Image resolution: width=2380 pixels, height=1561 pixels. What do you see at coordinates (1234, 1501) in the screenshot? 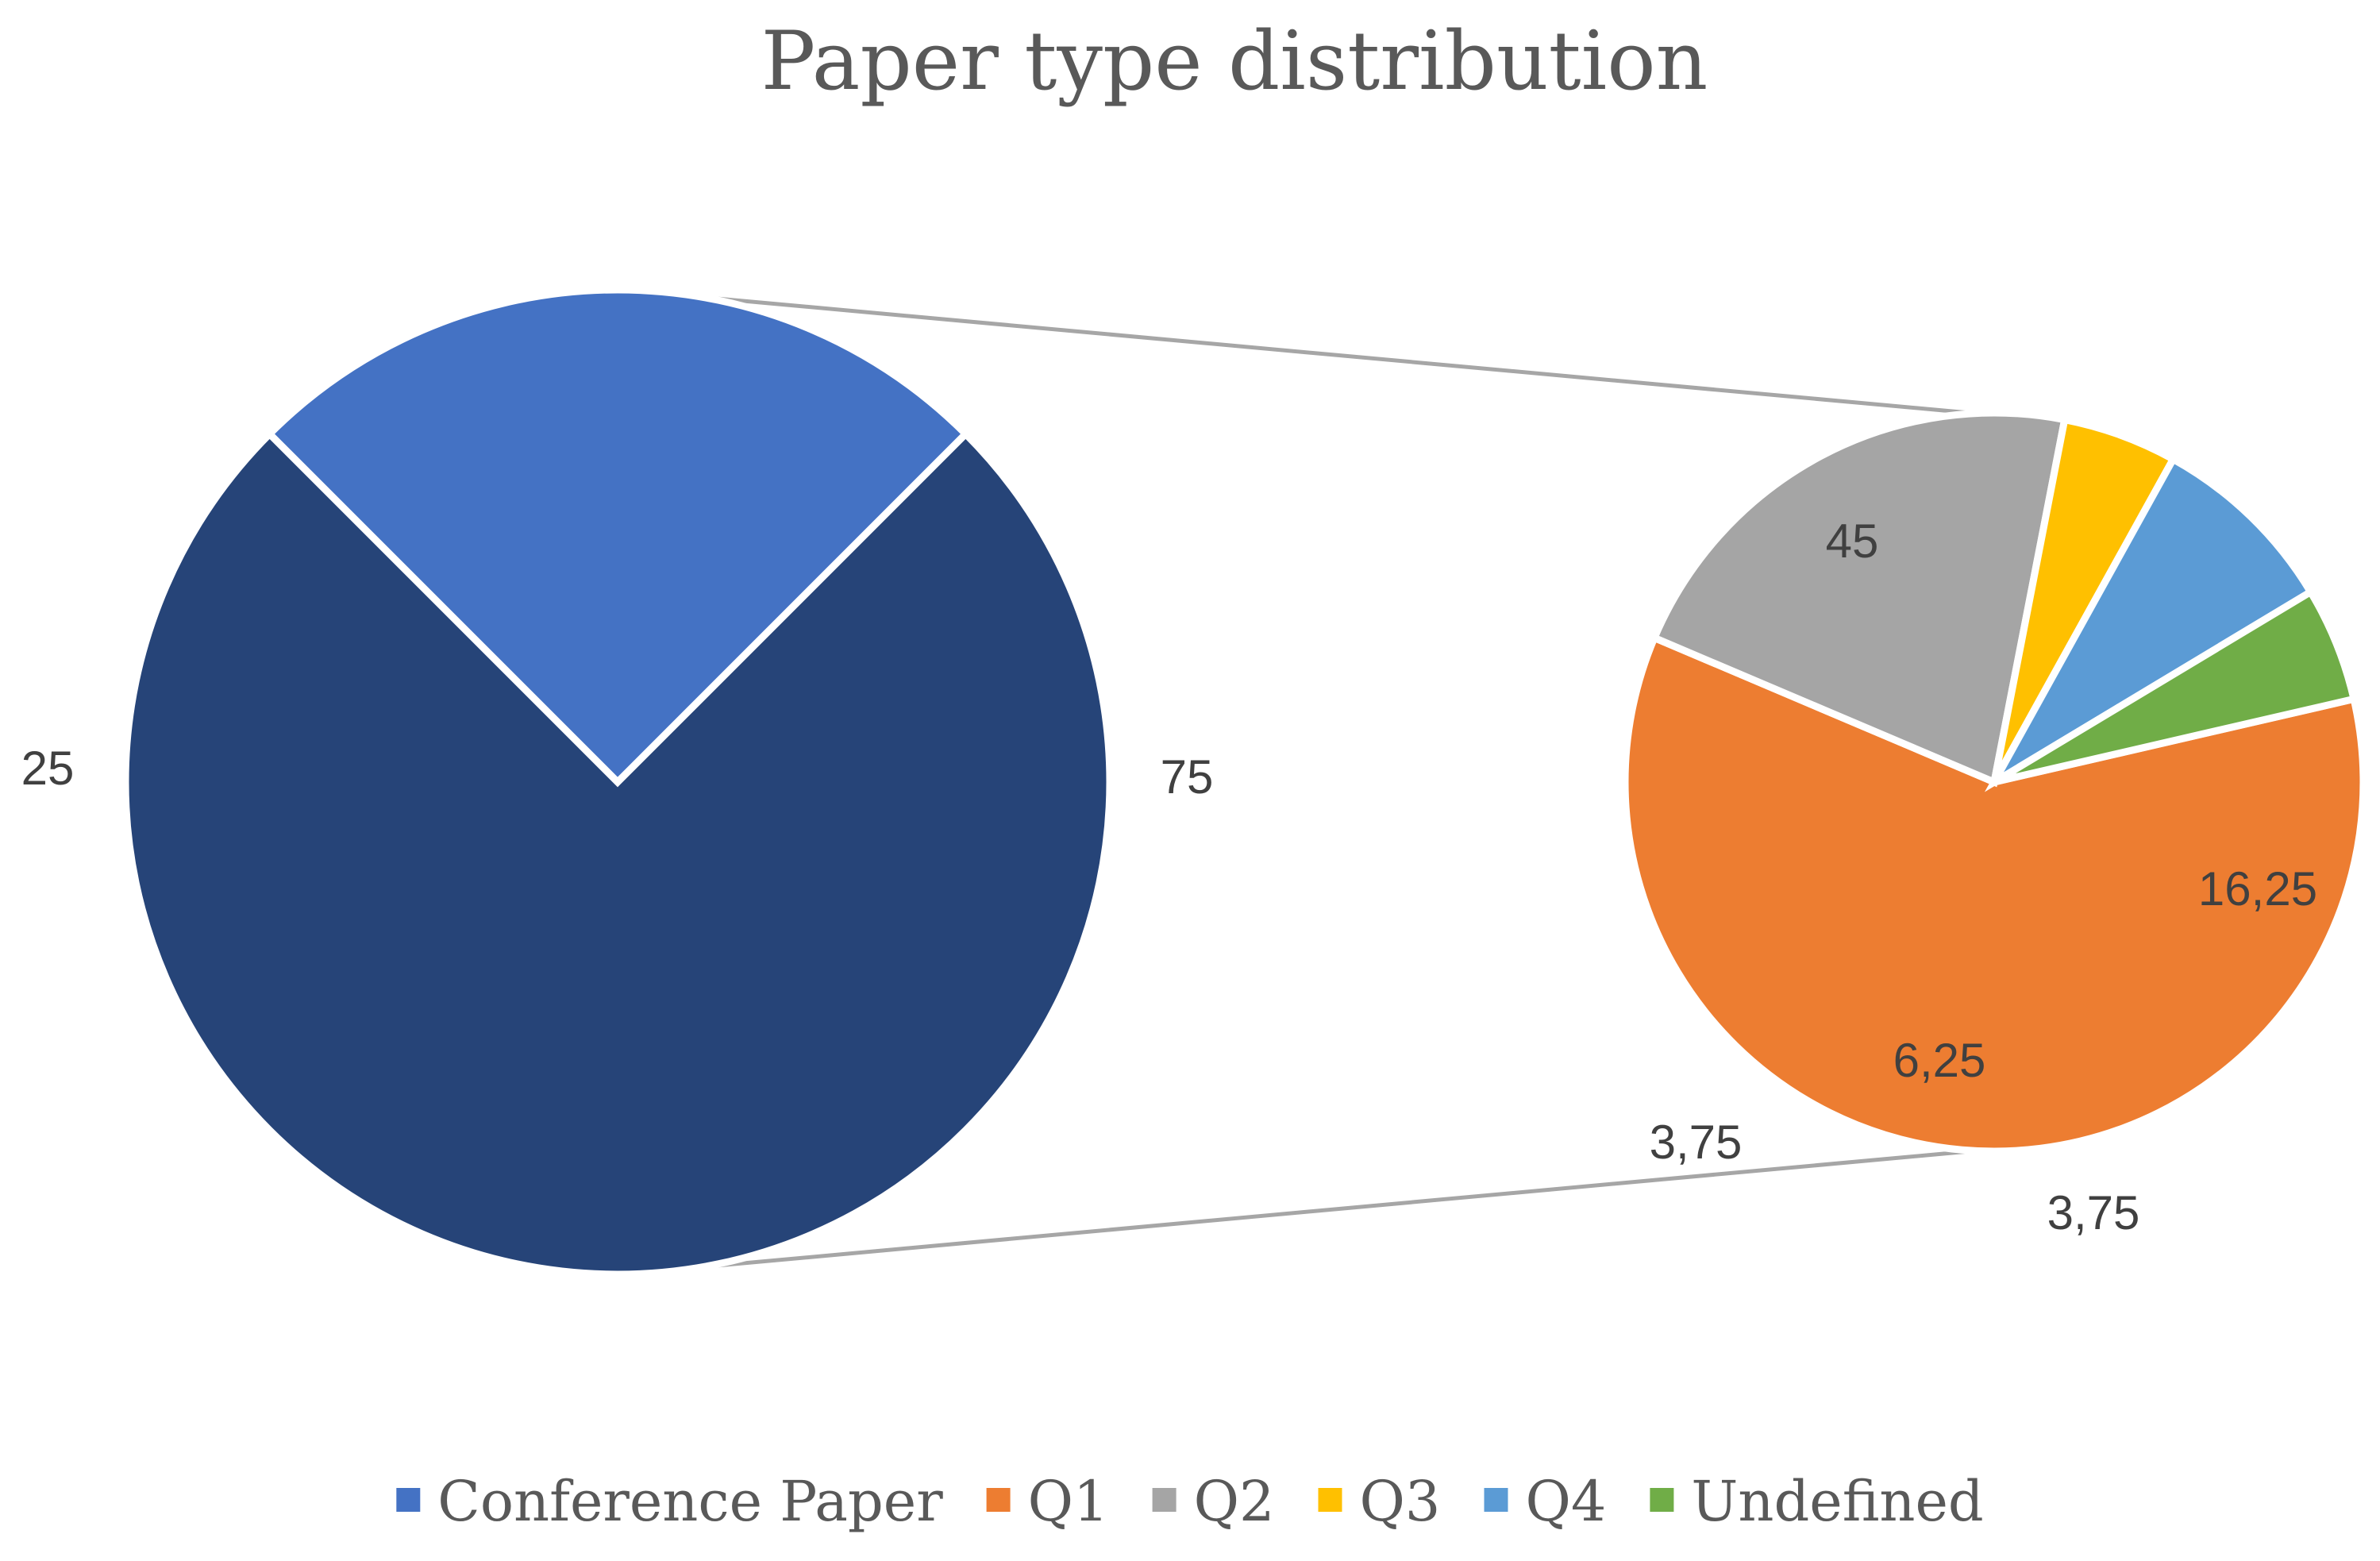
I see `legend-label: Q2` at bounding box center [1234, 1501].